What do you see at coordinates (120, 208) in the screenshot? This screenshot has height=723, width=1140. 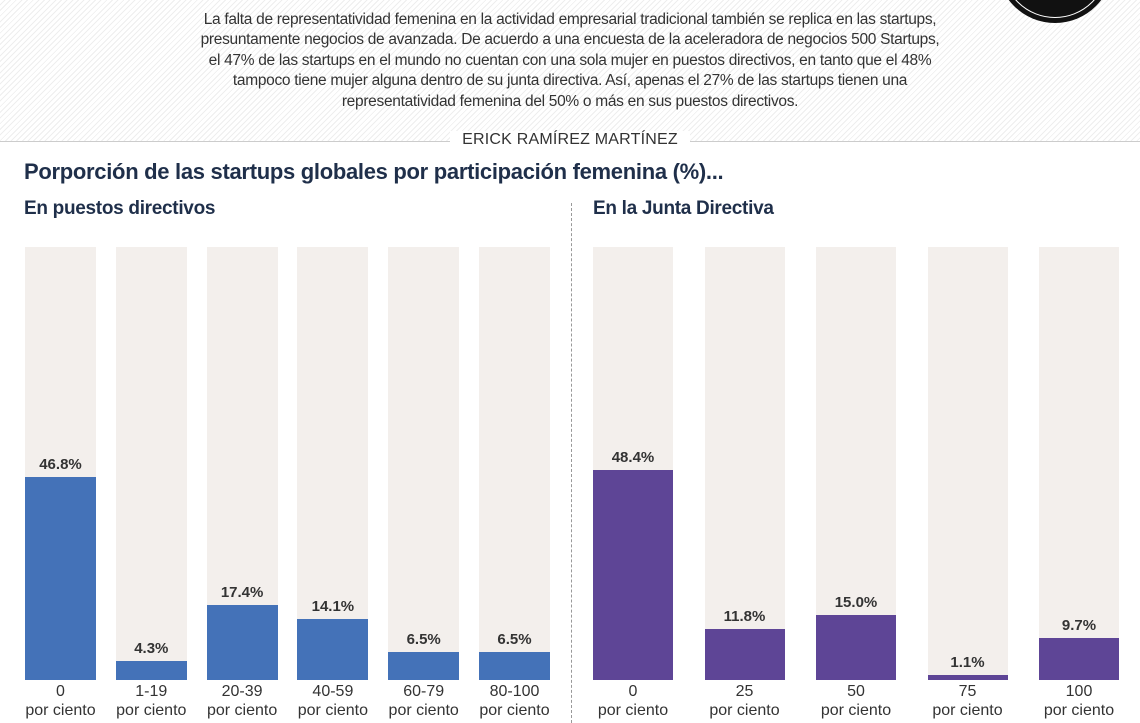 I see `chart-title: En puestos directivos` at bounding box center [120, 208].